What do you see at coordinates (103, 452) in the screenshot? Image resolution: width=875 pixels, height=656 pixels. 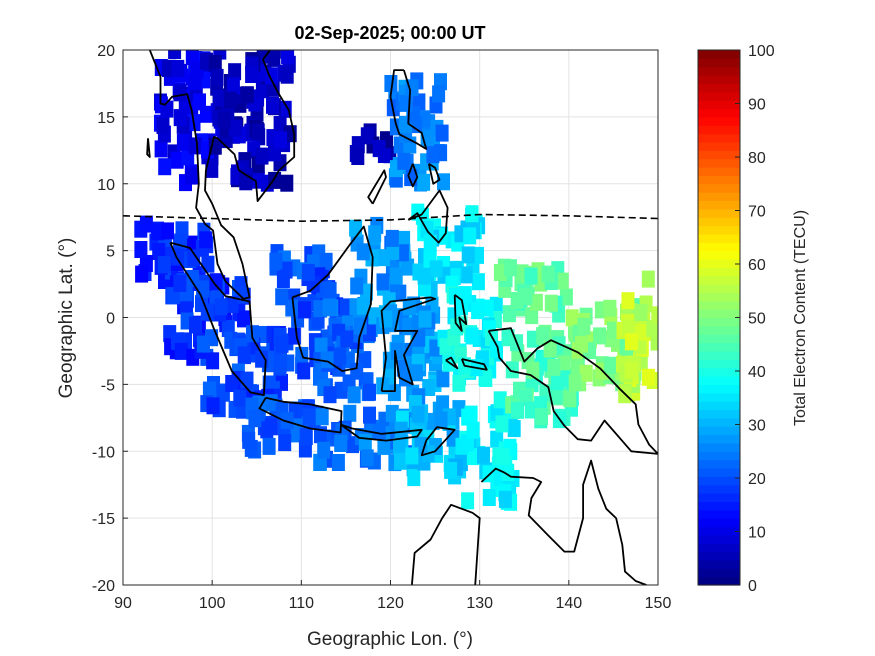 I see `y-tick-label: -10` at bounding box center [103, 452].